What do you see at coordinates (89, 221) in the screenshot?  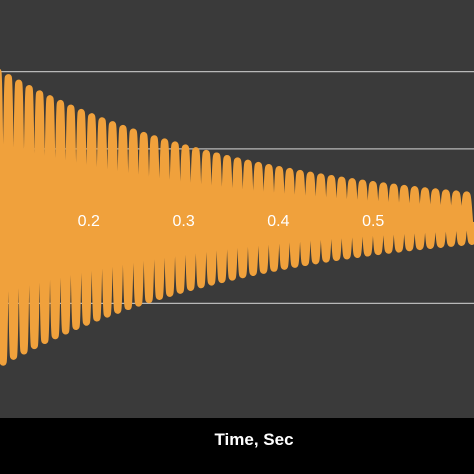 I see `x-tick-label: 0.2` at bounding box center [89, 221].